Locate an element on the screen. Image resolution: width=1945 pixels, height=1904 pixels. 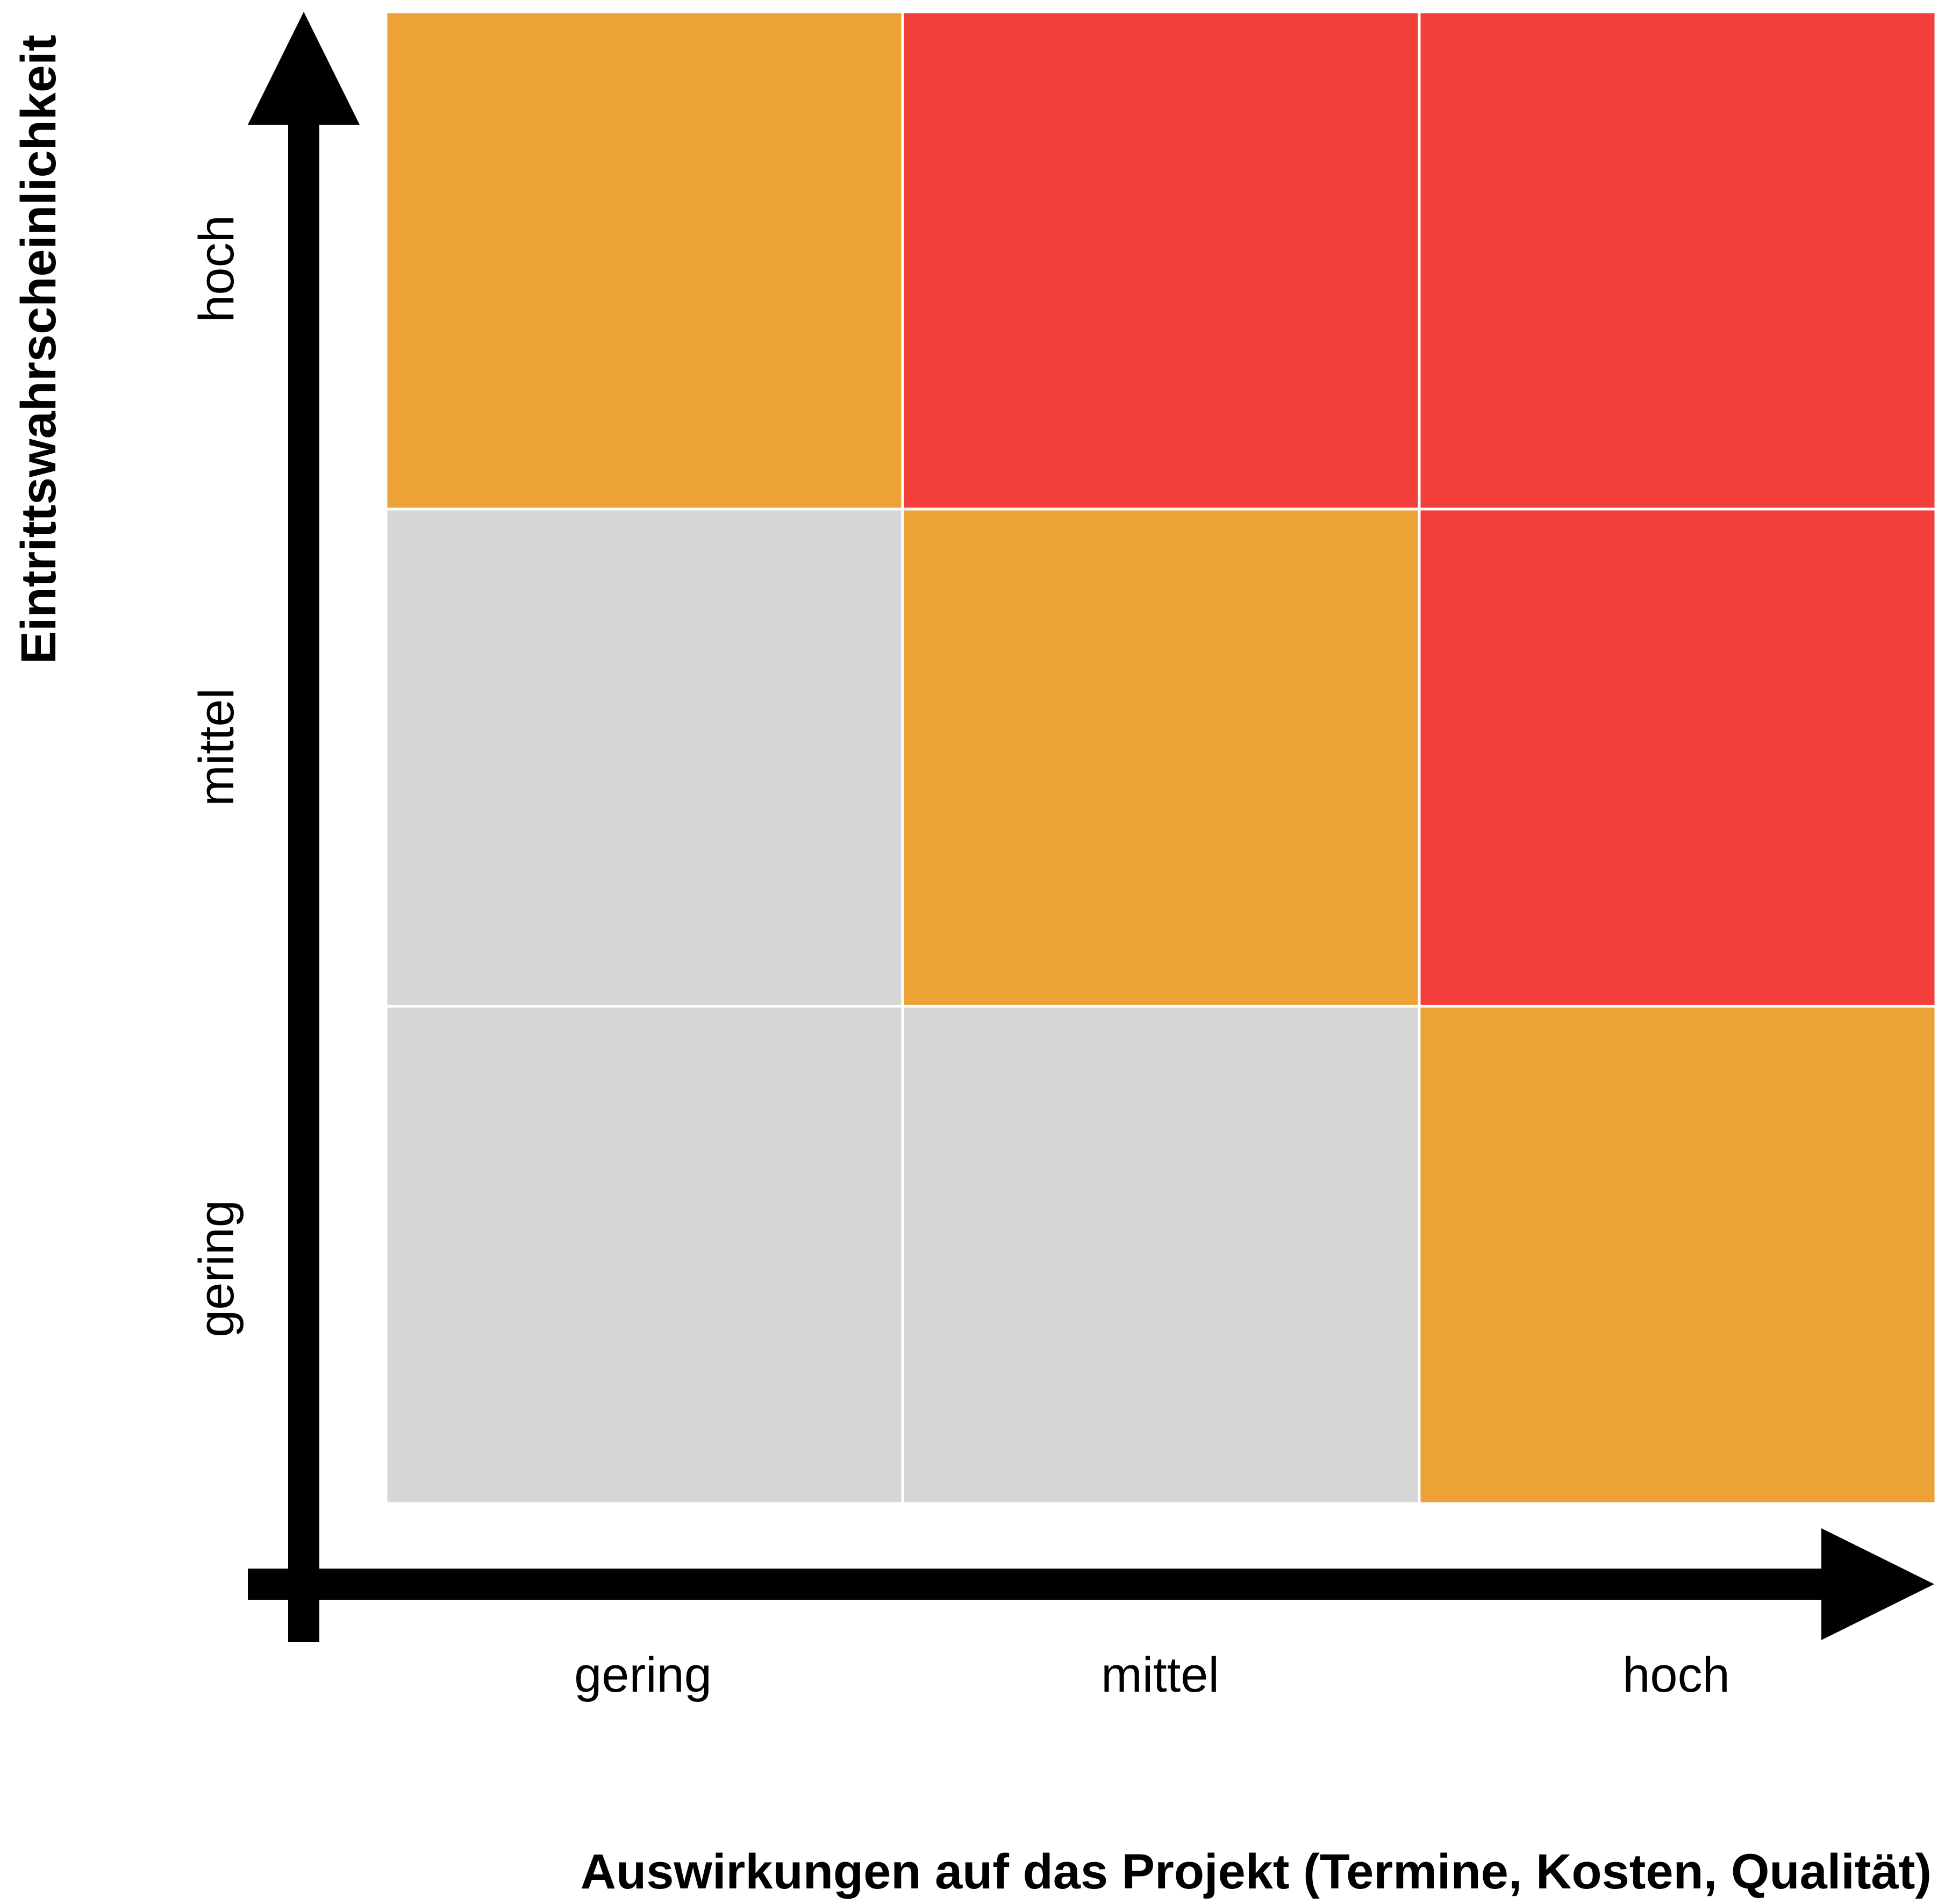
x-tick-label: hoch is located at coordinates (1676, 1675).